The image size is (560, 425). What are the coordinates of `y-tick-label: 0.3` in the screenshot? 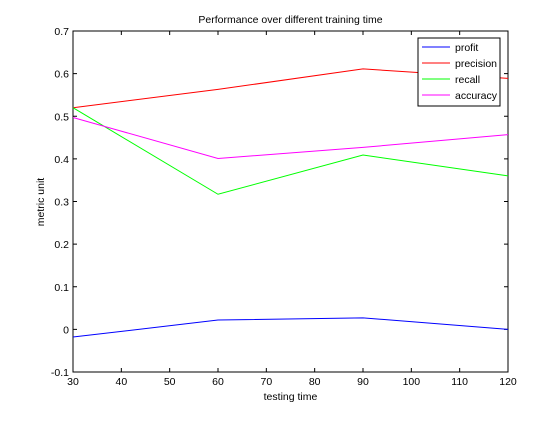 It's located at (61, 203).